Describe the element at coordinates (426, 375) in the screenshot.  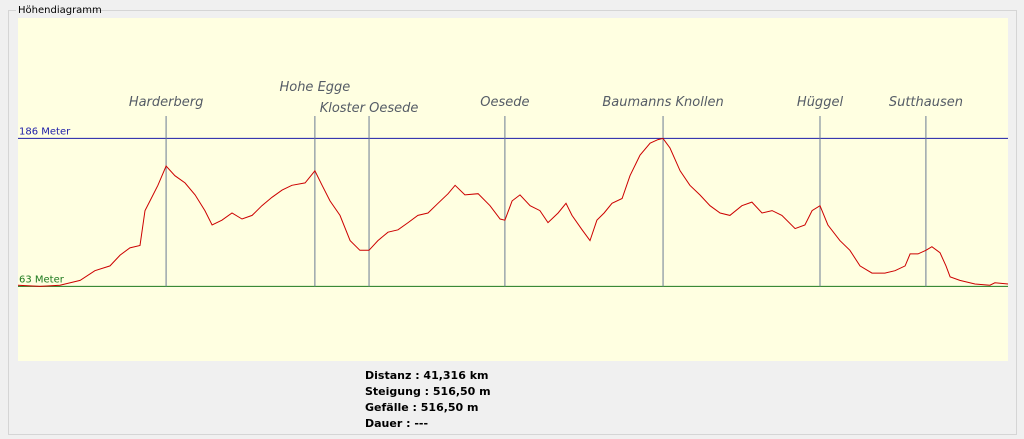
I see `summary-line: Distanz : 41,316 km` at that location.